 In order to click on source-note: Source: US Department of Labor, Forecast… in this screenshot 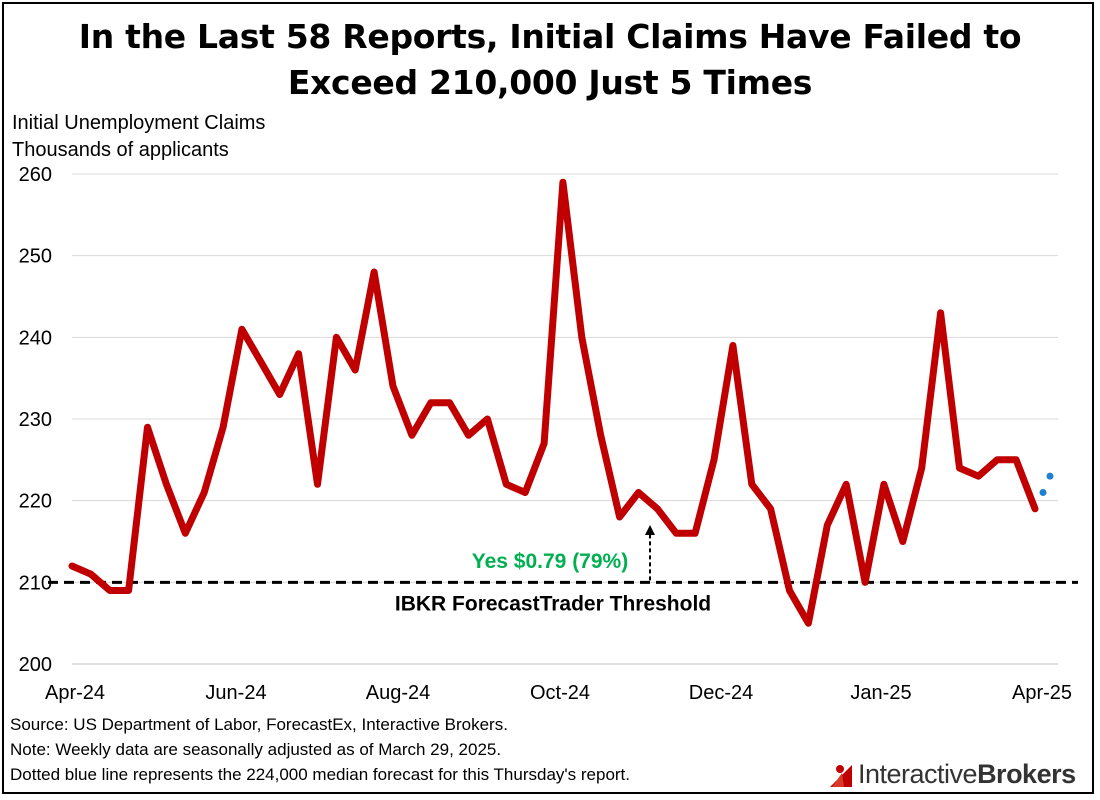, I will do `click(259, 724)`.